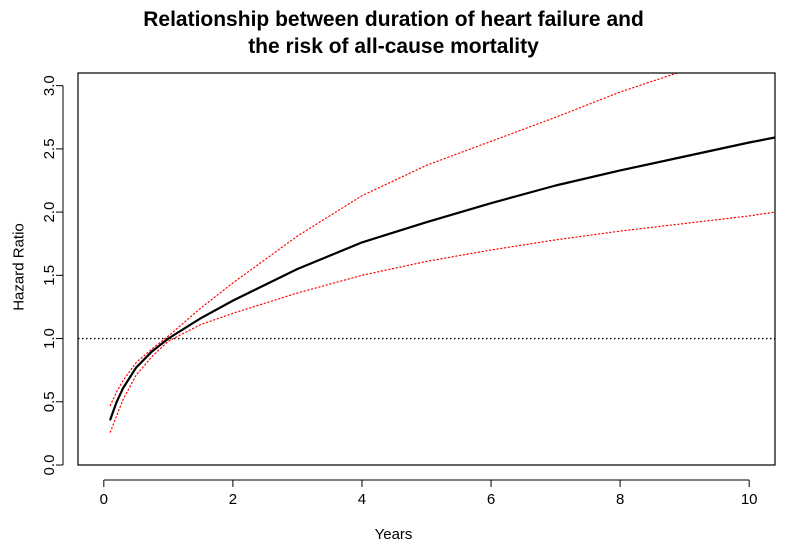 This screenshot has height=554, width=787. What do you see at coordinates (749, 499) in the screenshot?
I see `x-tick-label: 10` at bounding box center [749, 499].